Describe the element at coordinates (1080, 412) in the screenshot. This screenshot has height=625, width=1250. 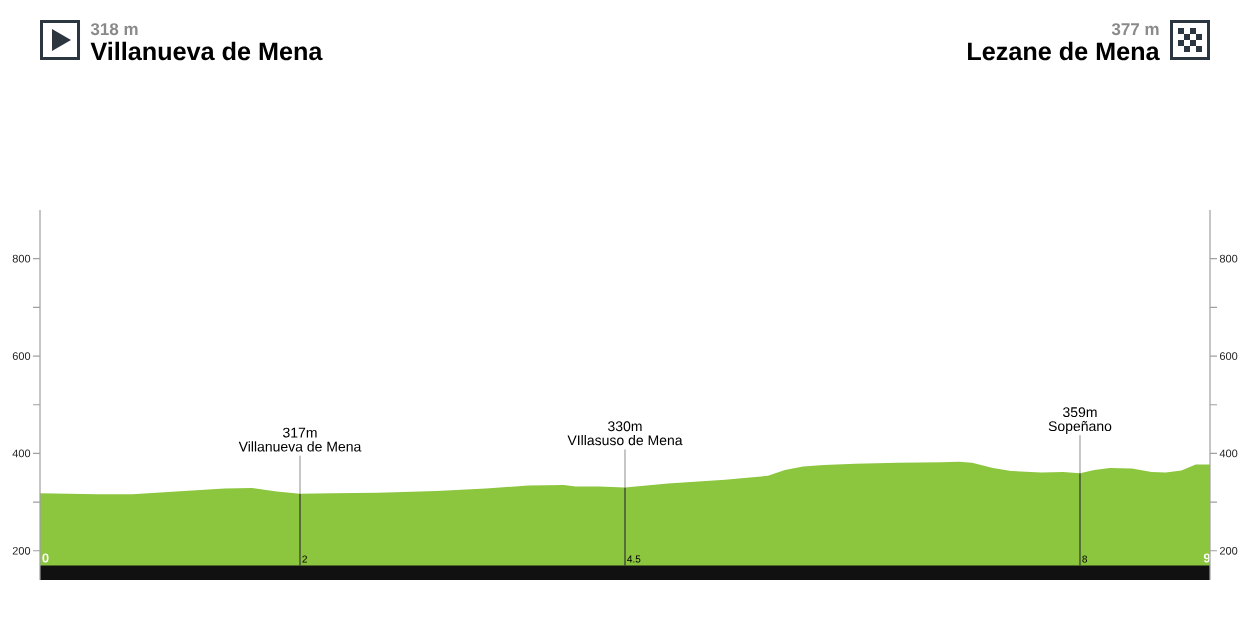
I see `annotation: 359m` at that location.